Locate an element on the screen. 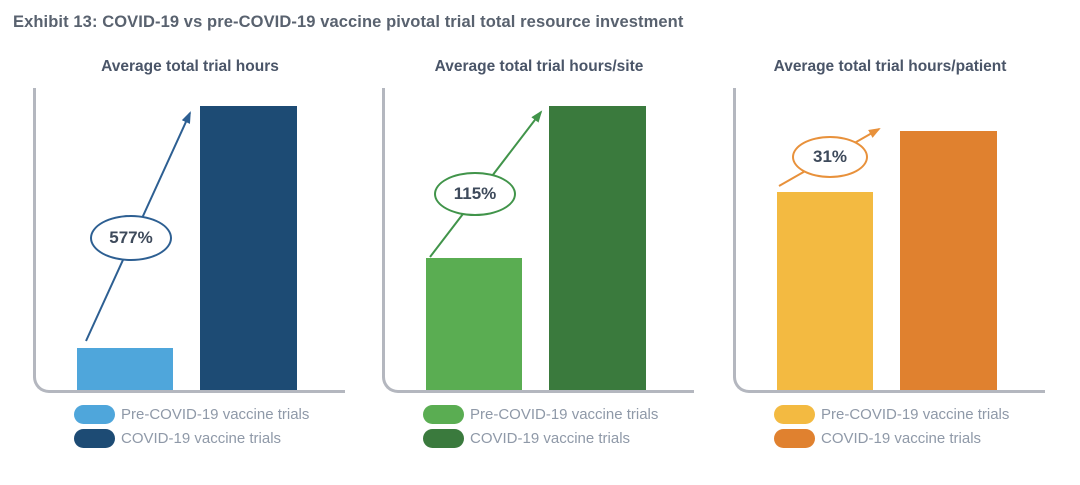 The image size is (1080, 485). growth-annotation-bubble: 31% is located at coordinates (830, 157).